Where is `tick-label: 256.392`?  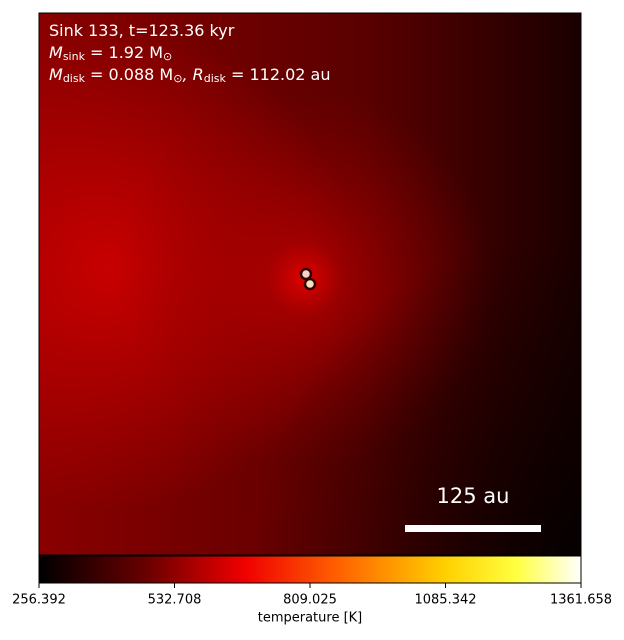 tick-label: 256.392 is located at coordinates (39, 600).